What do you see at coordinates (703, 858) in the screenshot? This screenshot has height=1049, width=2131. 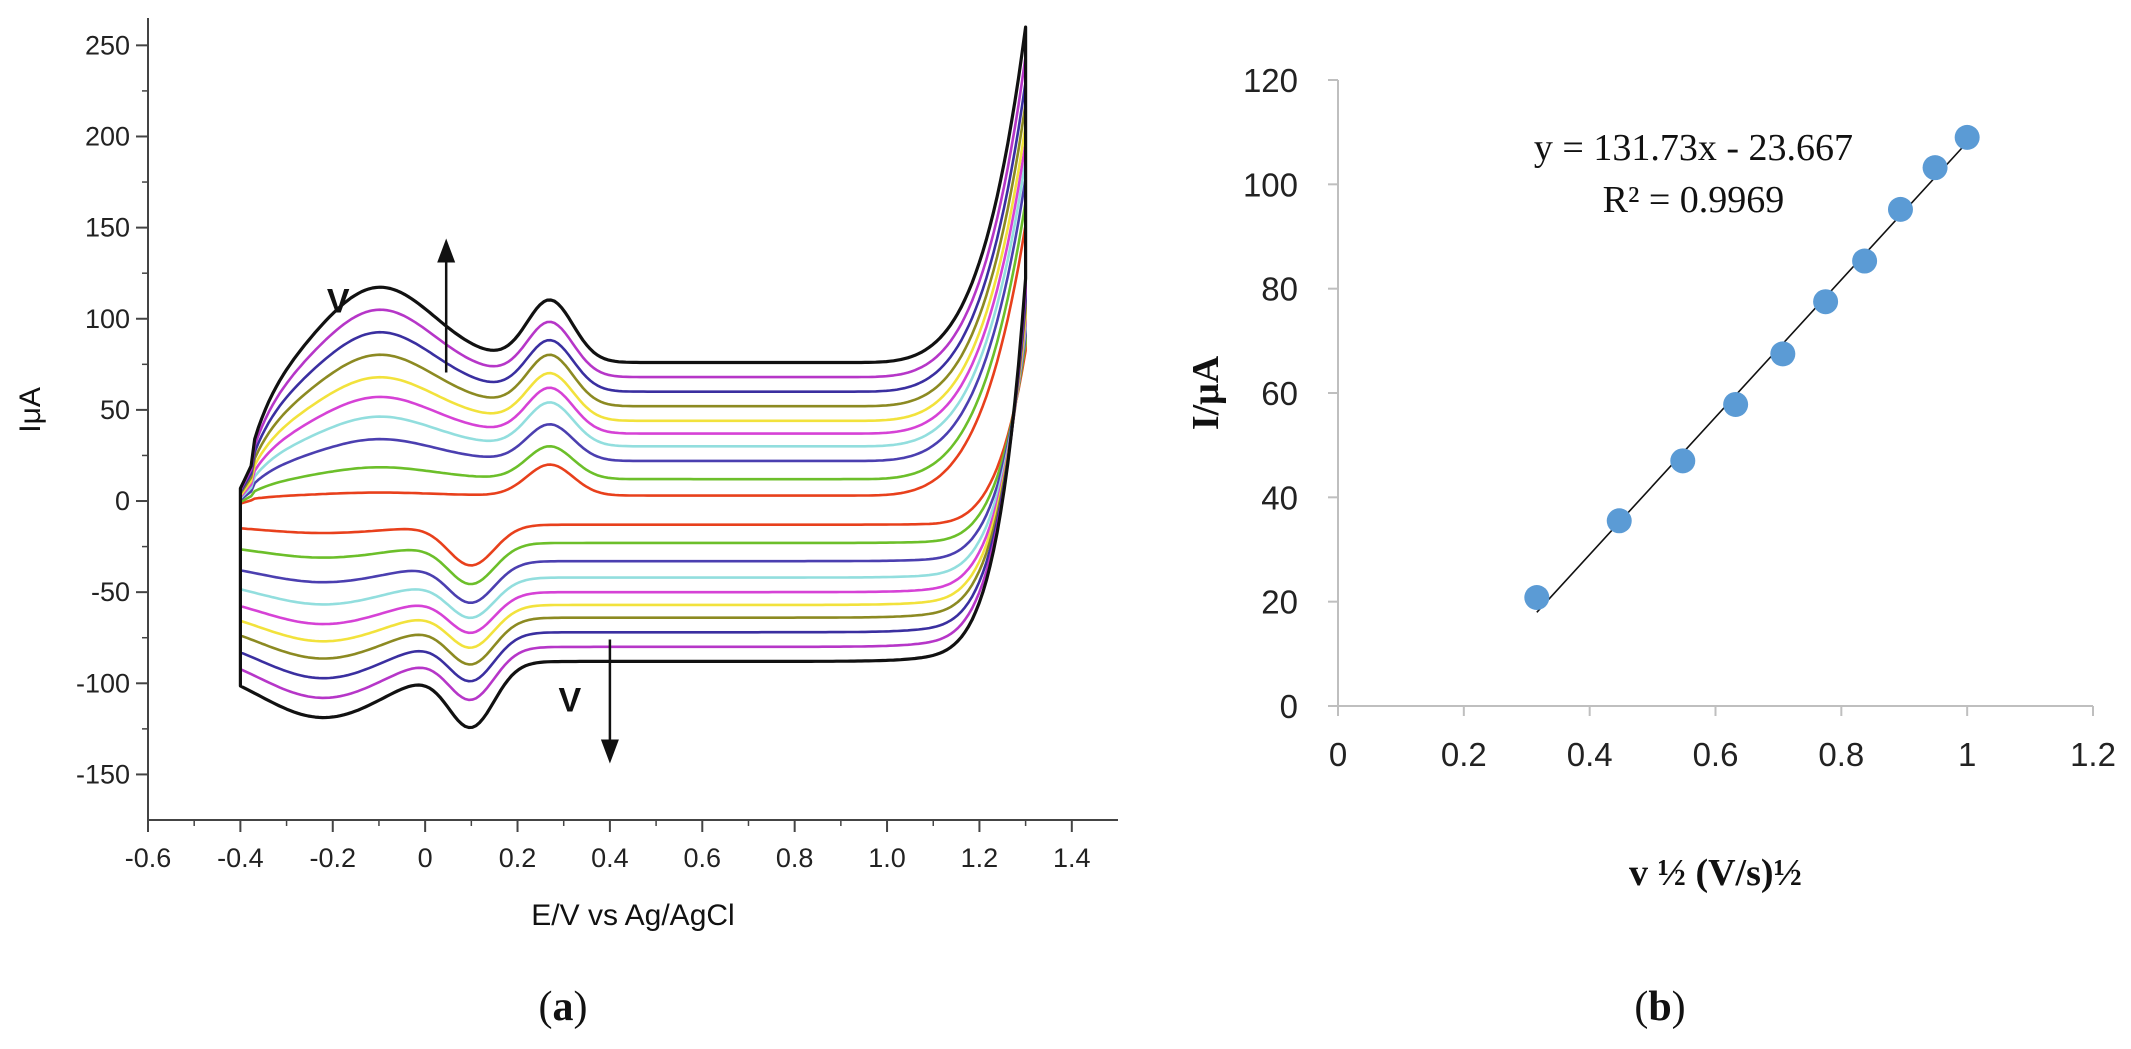 I see `a-x-tick-label: 0.6` at bounding box center [703, 858].